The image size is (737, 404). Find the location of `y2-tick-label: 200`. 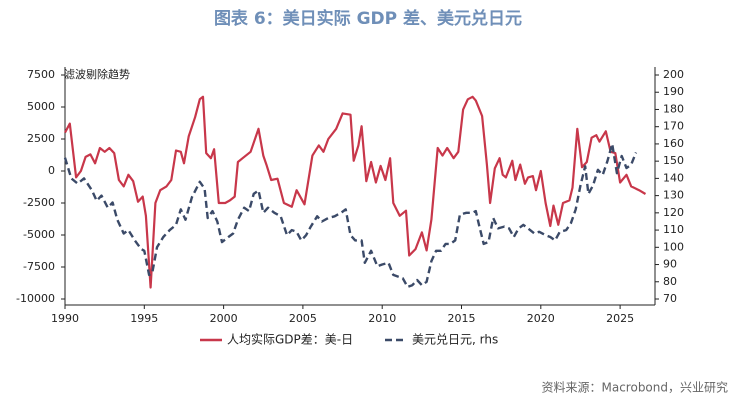

y2-tick-label: 200 is located at coordinates (673, 74).